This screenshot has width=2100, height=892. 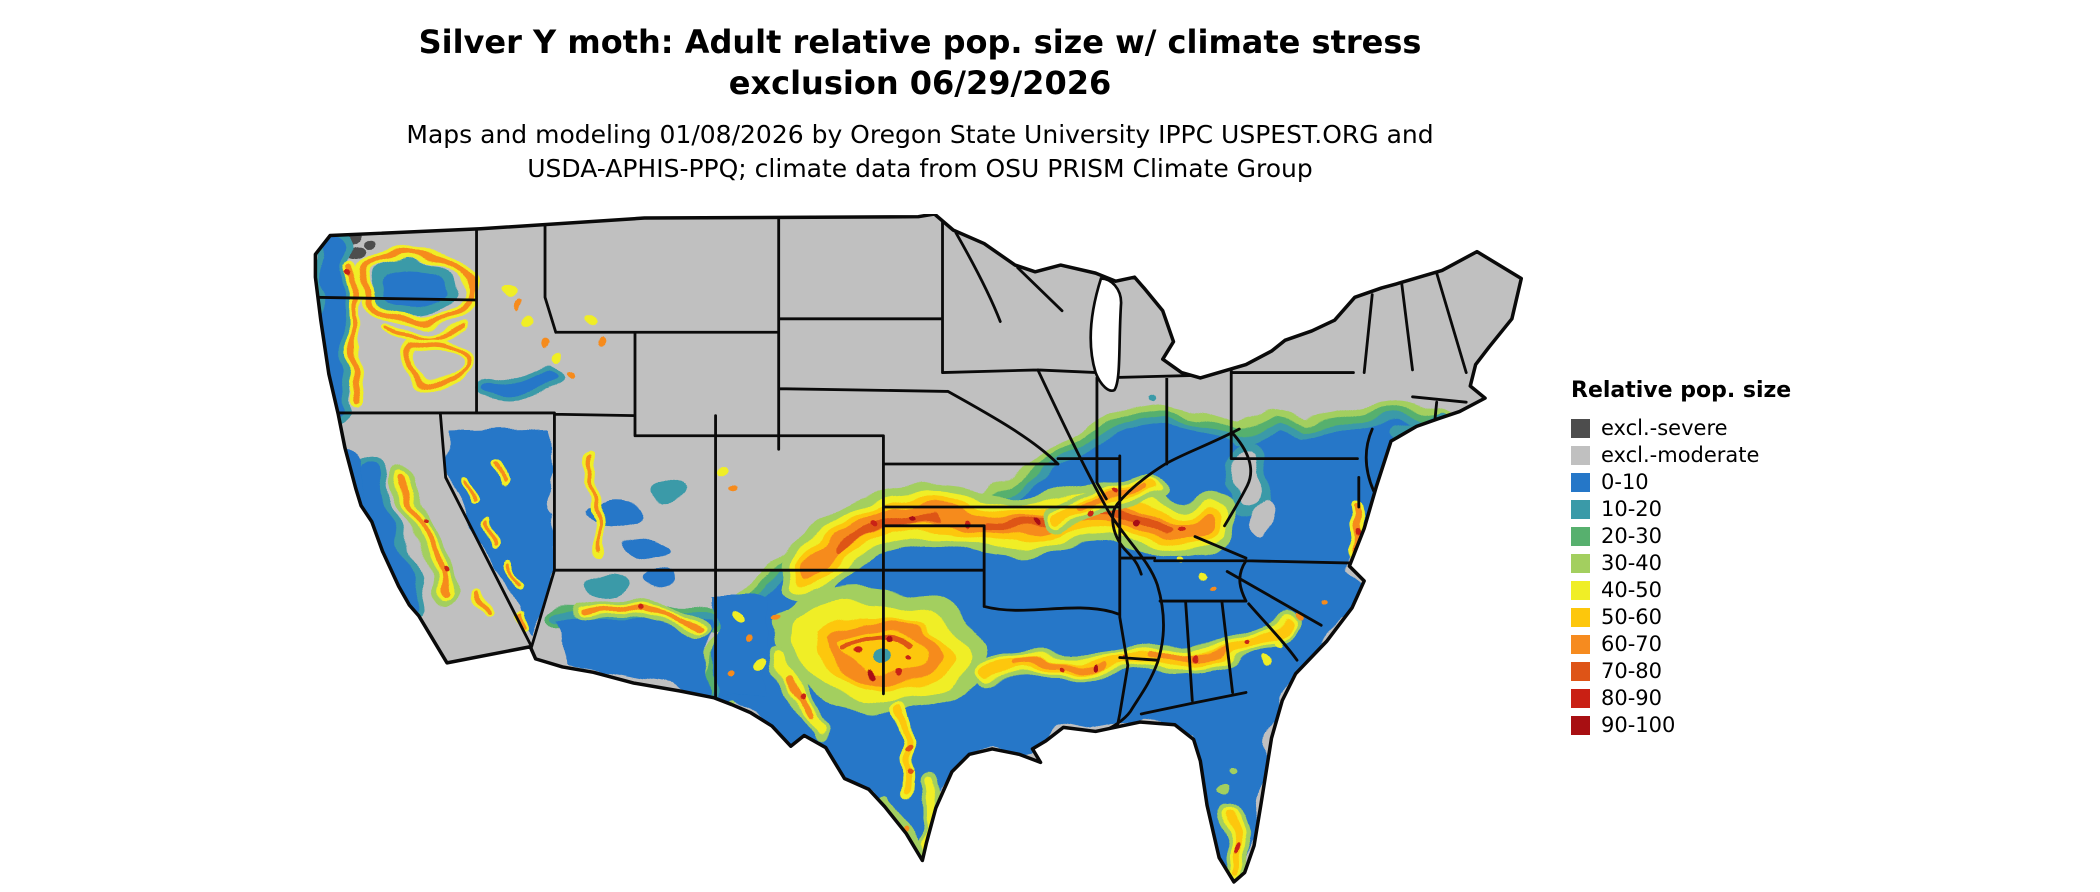 What do you see at coordinates (1632, 509) in the screenshot?
I see `legend-label: 10-20` at bounding box center [1632, 509].